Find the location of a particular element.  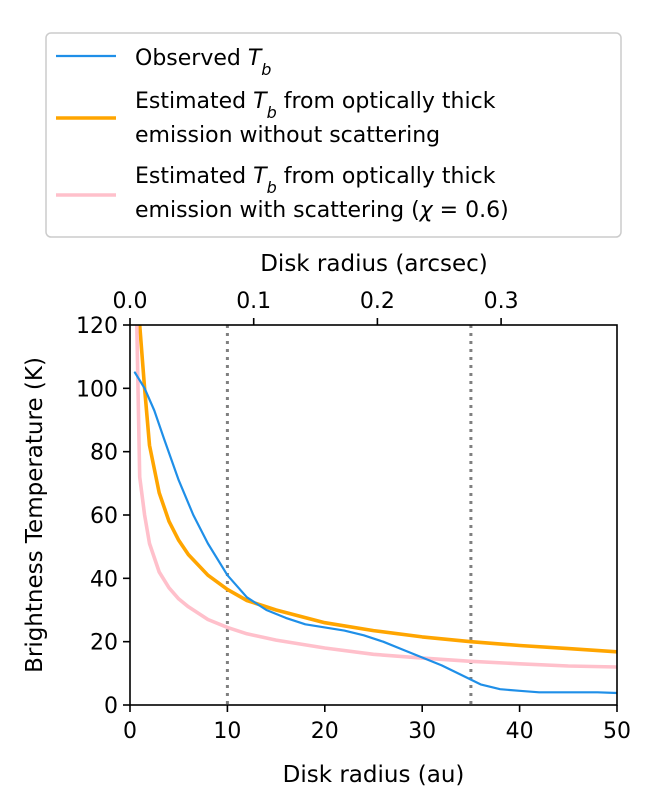

x-tick-label: 20 is located at coordinates (325, 731).